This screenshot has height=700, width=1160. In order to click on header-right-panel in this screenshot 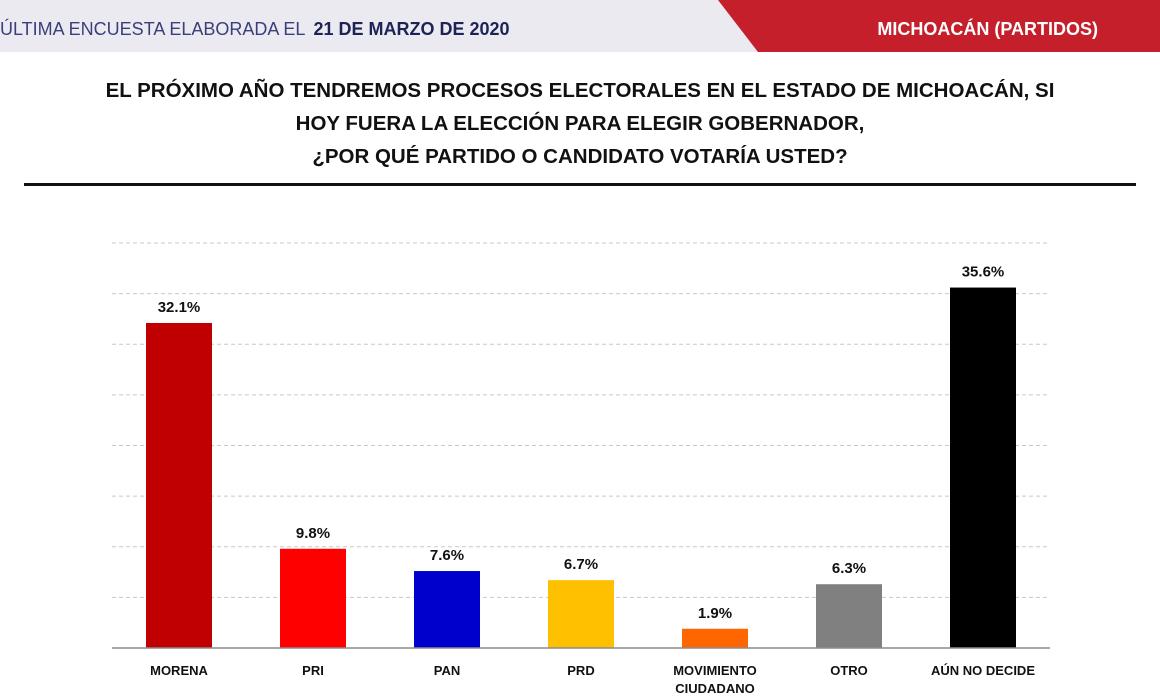, I will do `click(939, 26)`.